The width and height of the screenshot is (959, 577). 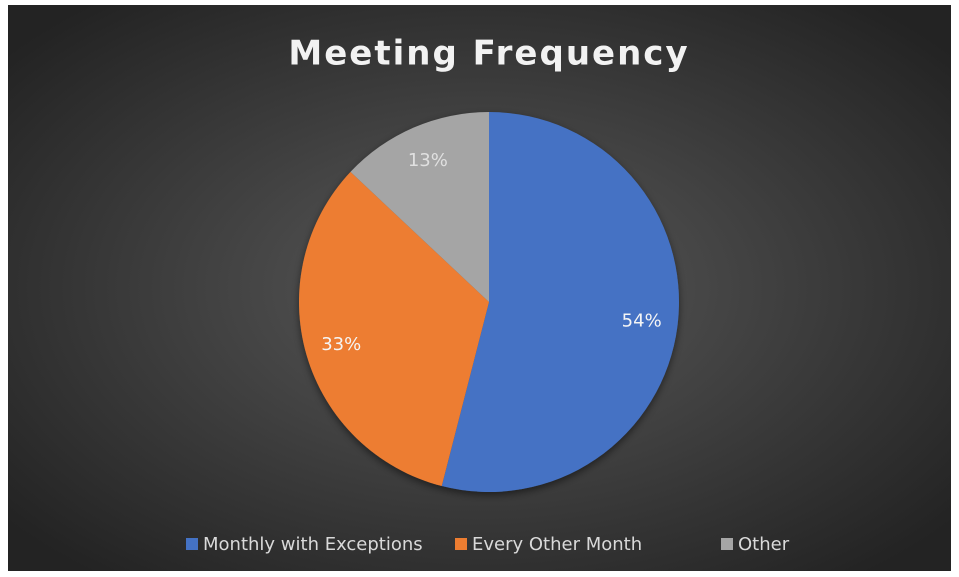 I want to click on legend-label: Other, so click(x=764, y=544).